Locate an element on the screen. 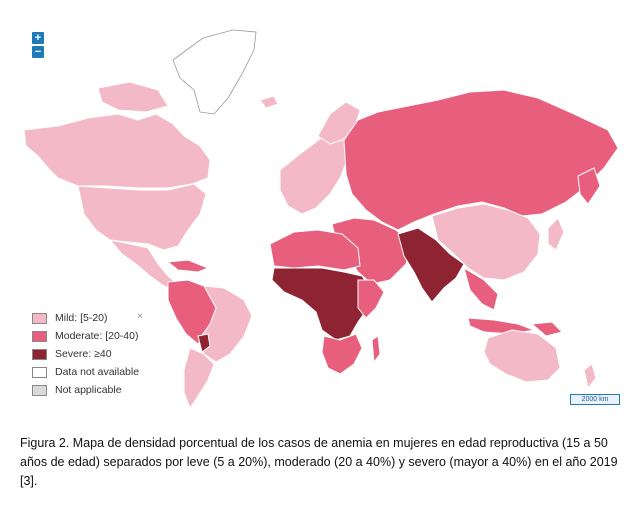  legend-swatch-not-available is located at coordinates (39, 372).